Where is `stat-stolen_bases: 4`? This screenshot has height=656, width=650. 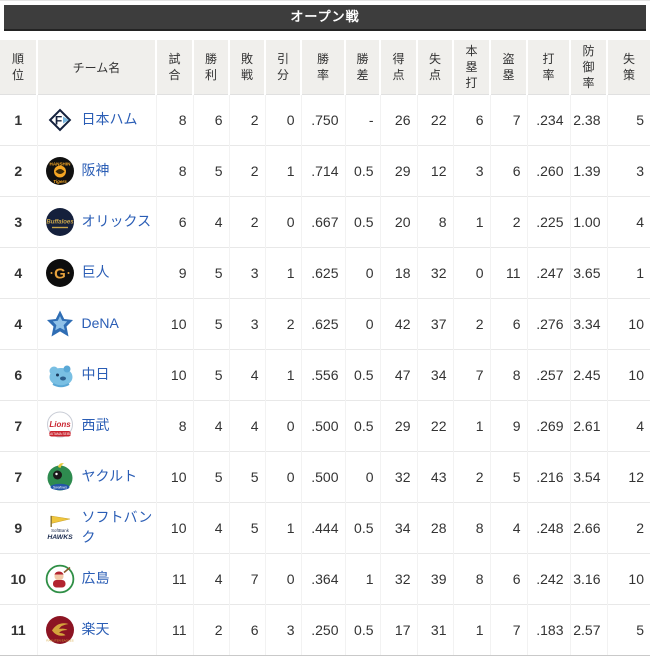 stat-stolen_bases: 4 is located at coordinates (508, 528).